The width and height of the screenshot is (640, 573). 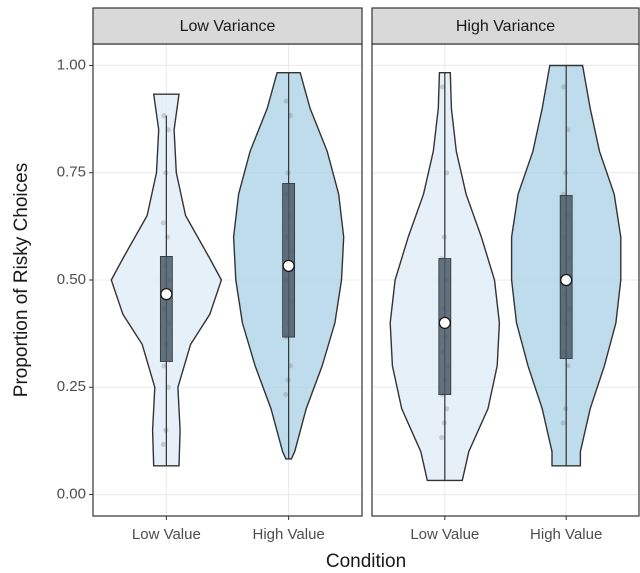 What do you see at coordinates (366, 561) in the screenshot?
I see `x-axis-title: Condition` at bounding box center [366, 561].